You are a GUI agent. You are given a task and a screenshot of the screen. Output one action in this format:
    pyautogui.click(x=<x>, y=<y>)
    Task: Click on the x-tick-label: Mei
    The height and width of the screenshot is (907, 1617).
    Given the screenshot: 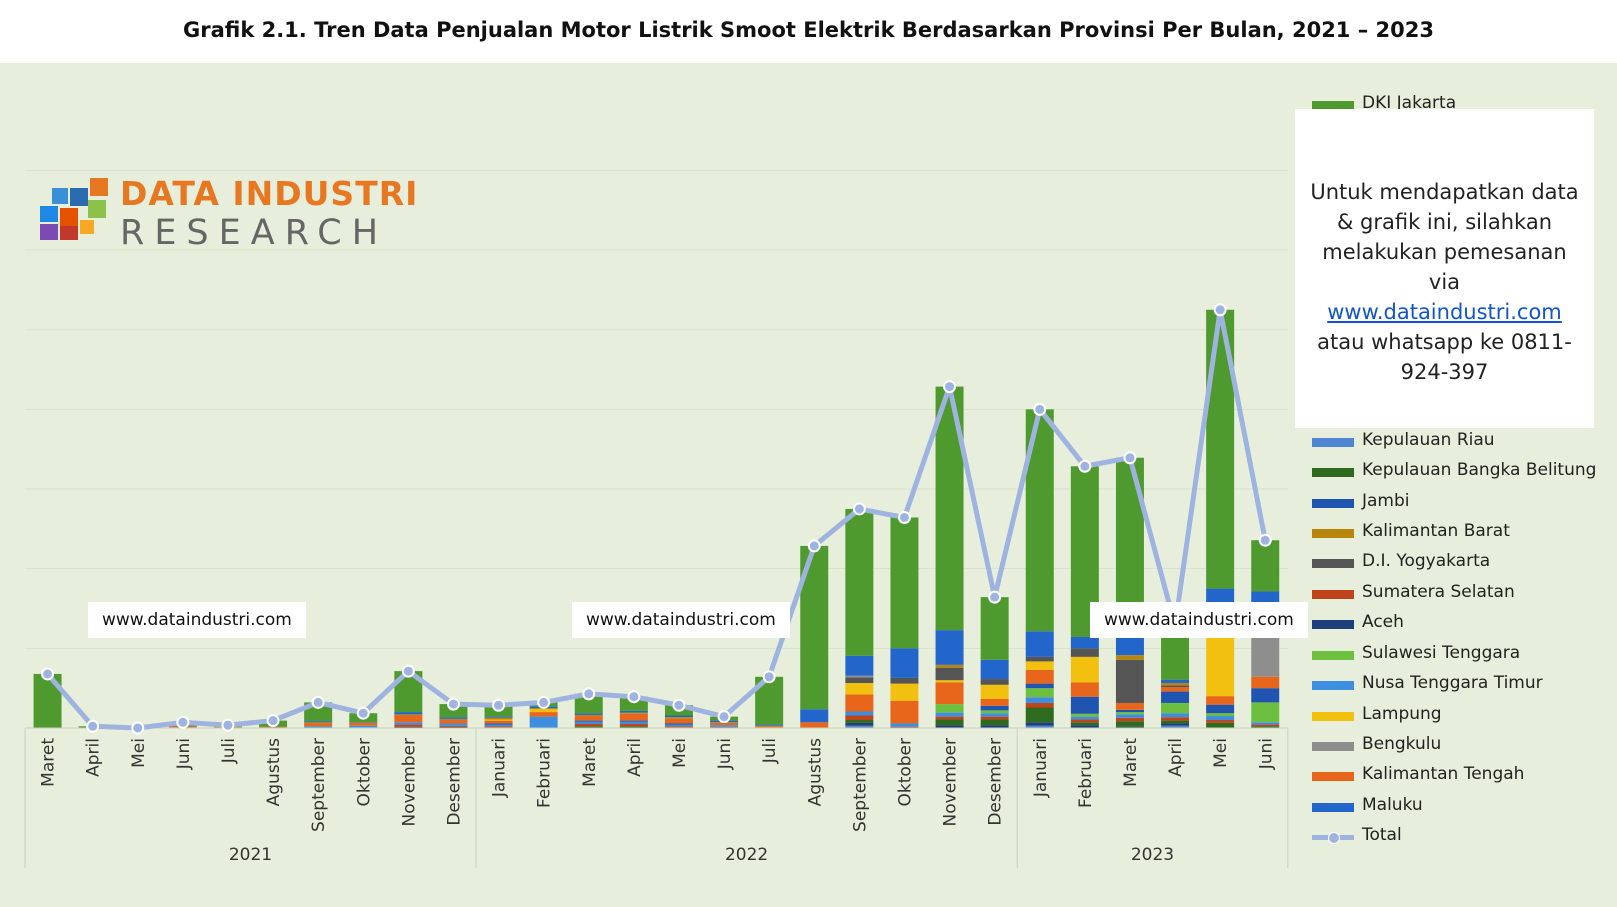 What is the action you would take?
    pyautogui.click(x=680, y=753)
    